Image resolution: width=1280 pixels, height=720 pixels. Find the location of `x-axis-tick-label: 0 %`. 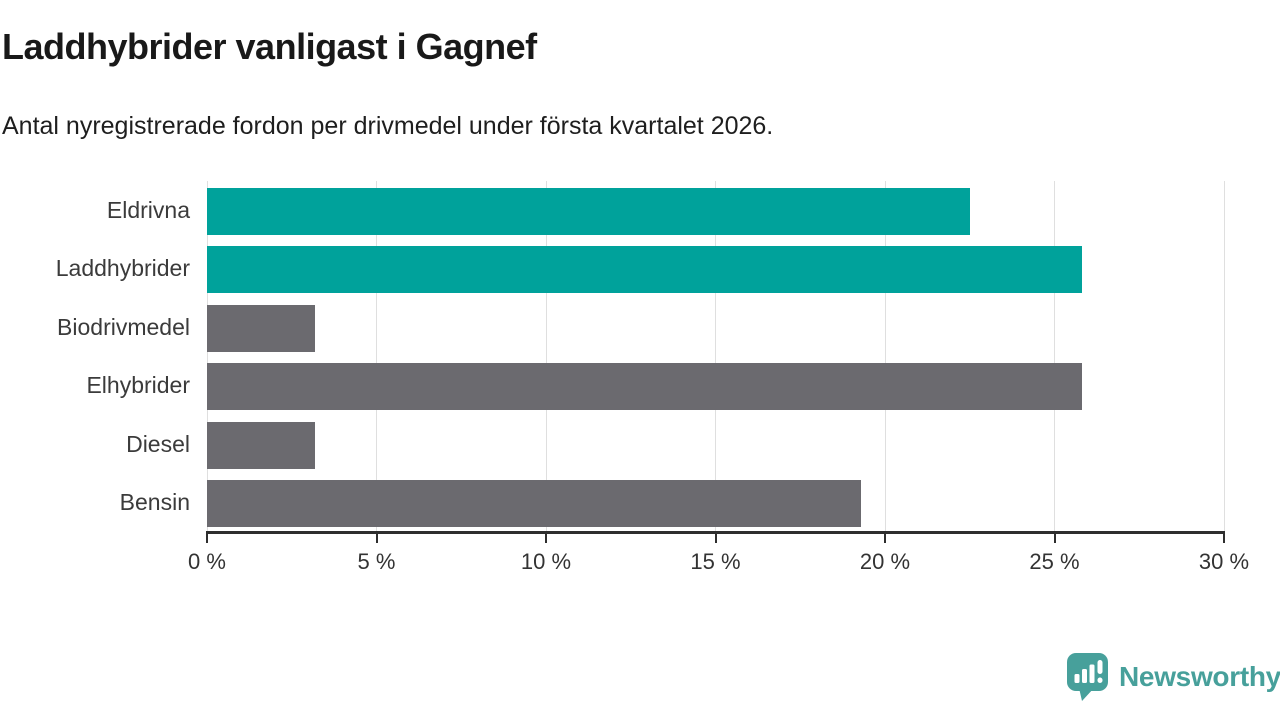

x-axis-tick-label: 0 % is located at coordinates (207, 561).